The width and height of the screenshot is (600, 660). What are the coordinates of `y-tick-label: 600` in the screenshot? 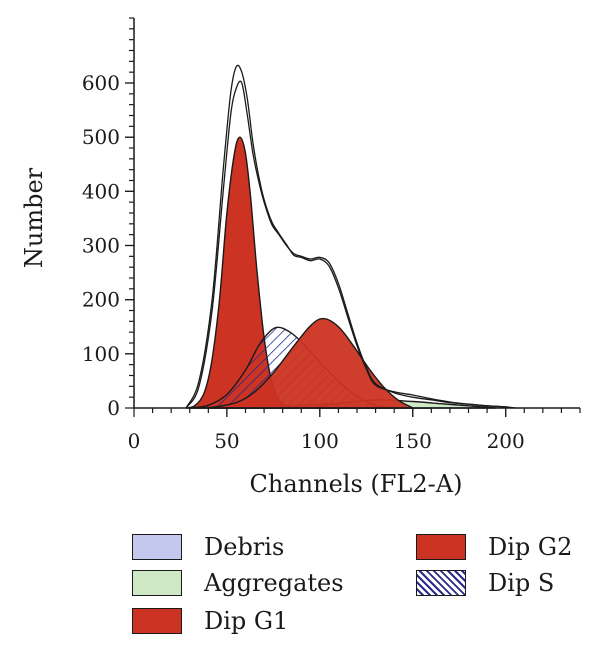 It's located at (101, 83).